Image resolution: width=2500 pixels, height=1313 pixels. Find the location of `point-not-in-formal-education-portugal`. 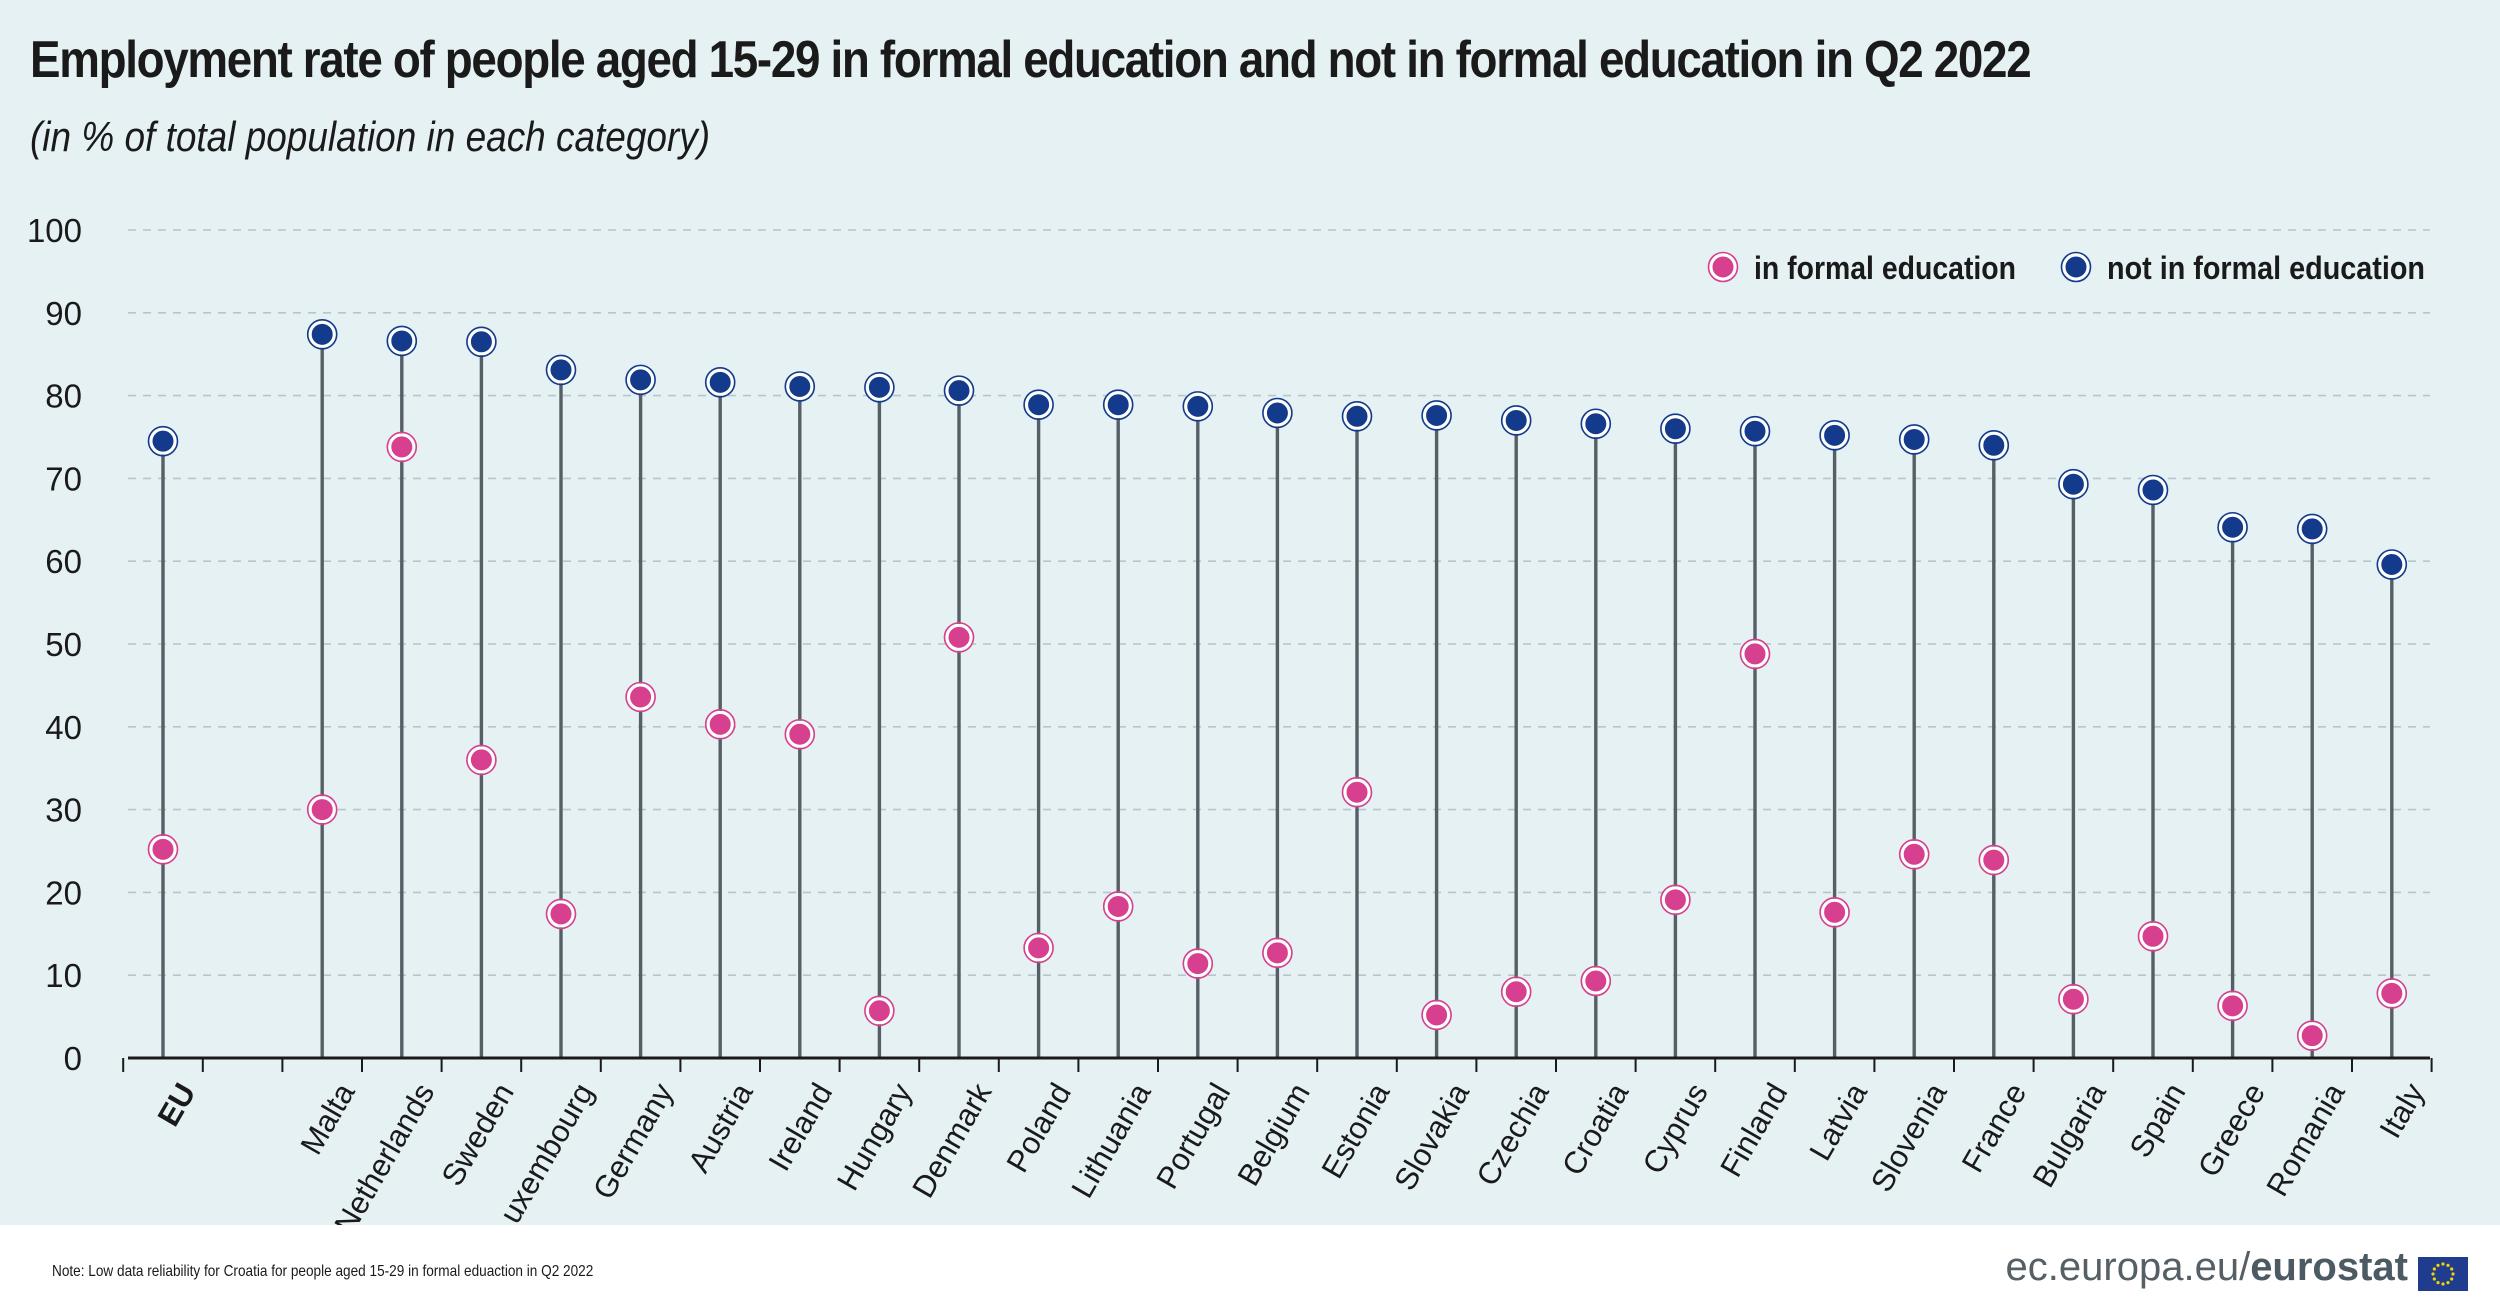

point-not-in-formal-education-portugal is located at coordinates (1198, 406).